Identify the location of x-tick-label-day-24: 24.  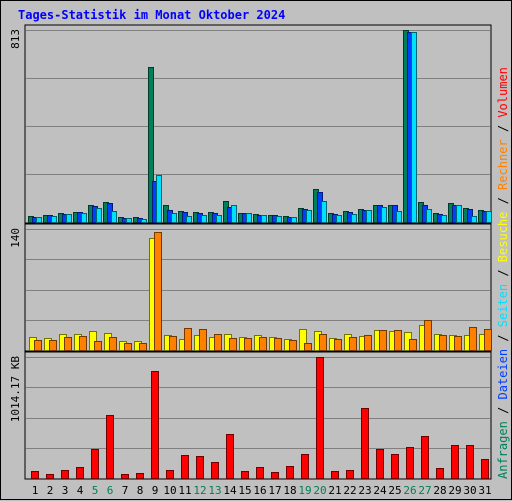
(380, 490).